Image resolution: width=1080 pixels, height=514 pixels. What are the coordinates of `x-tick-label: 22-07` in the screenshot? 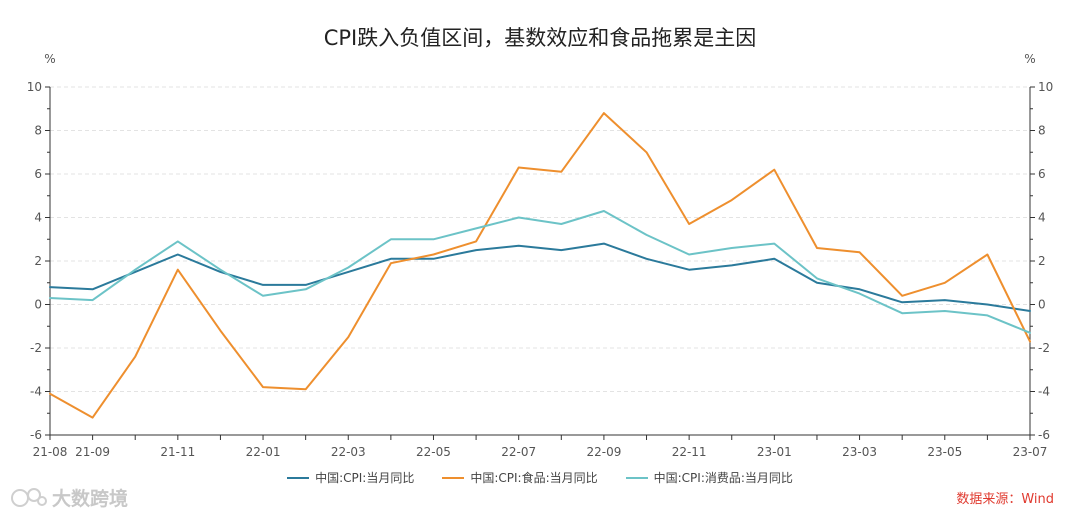 It's located at (518, 452).